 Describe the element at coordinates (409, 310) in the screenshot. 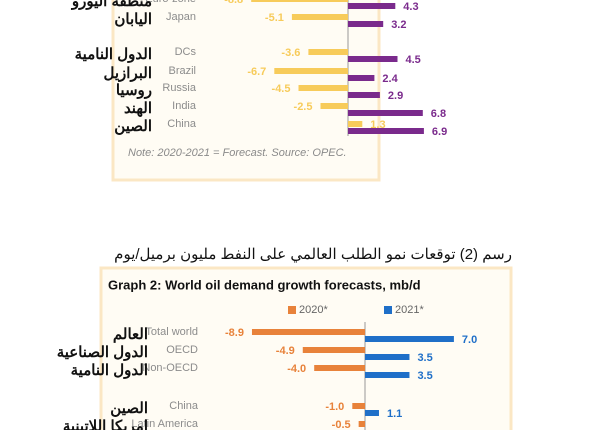

I see `legend-label: 2021*` at that location.